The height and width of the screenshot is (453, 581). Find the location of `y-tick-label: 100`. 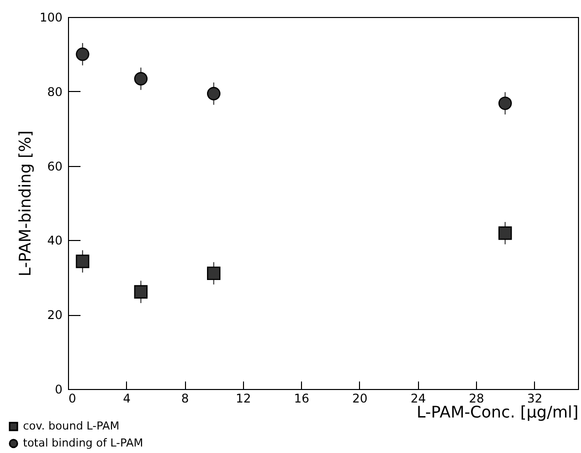

y-tick-label: 100 is located at coordinates (51, 17).